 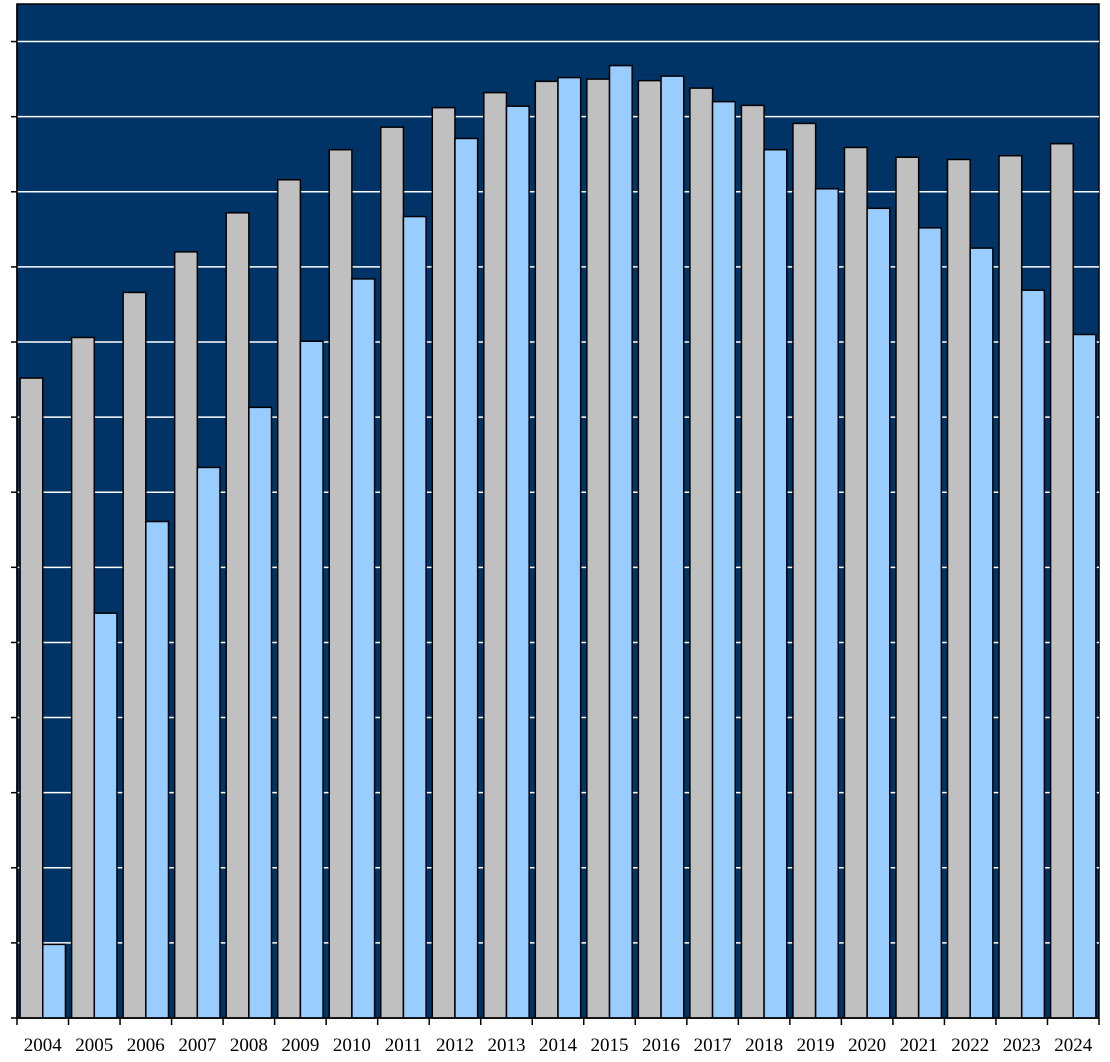 What do you see at coordinates (827, 603) in the screenshot?
I see `bar-series-2-2019` at bounding box center [827, 603].